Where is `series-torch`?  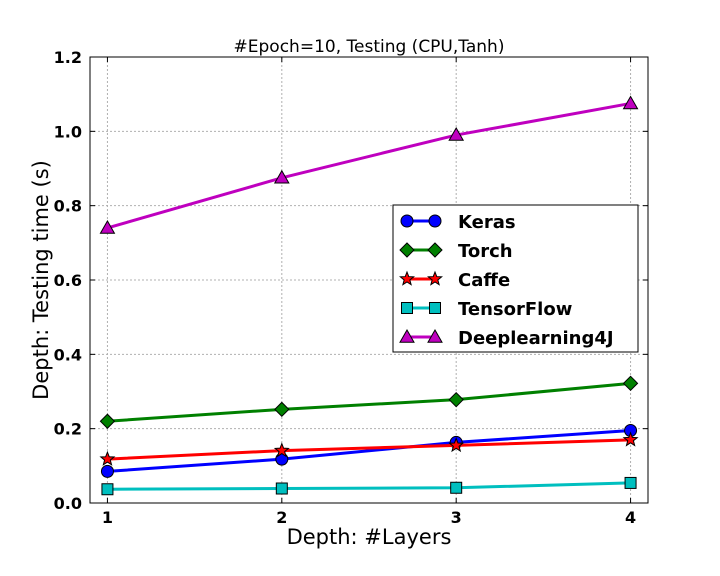
series-torch is located at coordinates (369, 402).